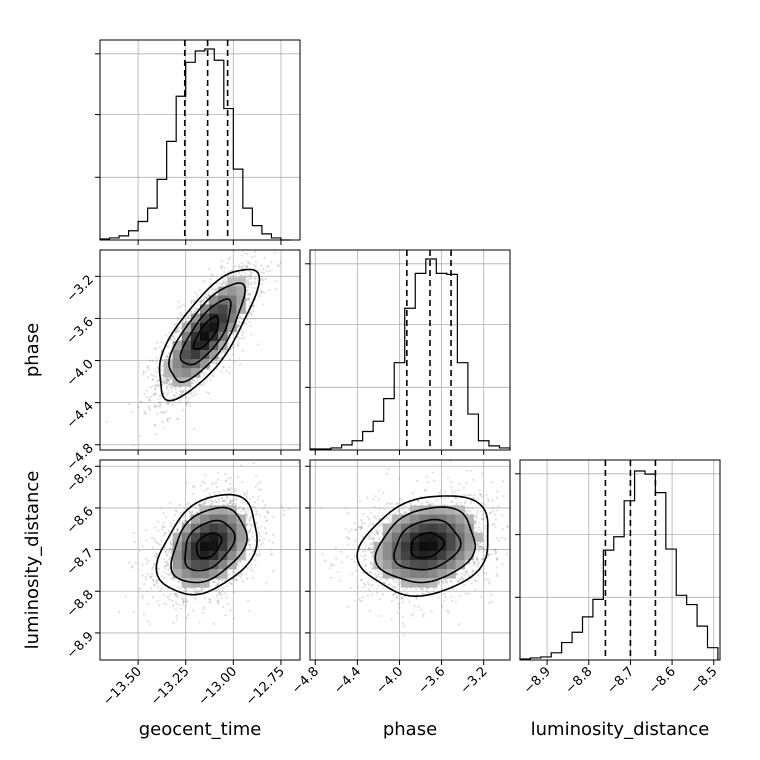 The width and height of the screenshot is (760, 760). I want to click on joint-1-frame, so click(200, 560).